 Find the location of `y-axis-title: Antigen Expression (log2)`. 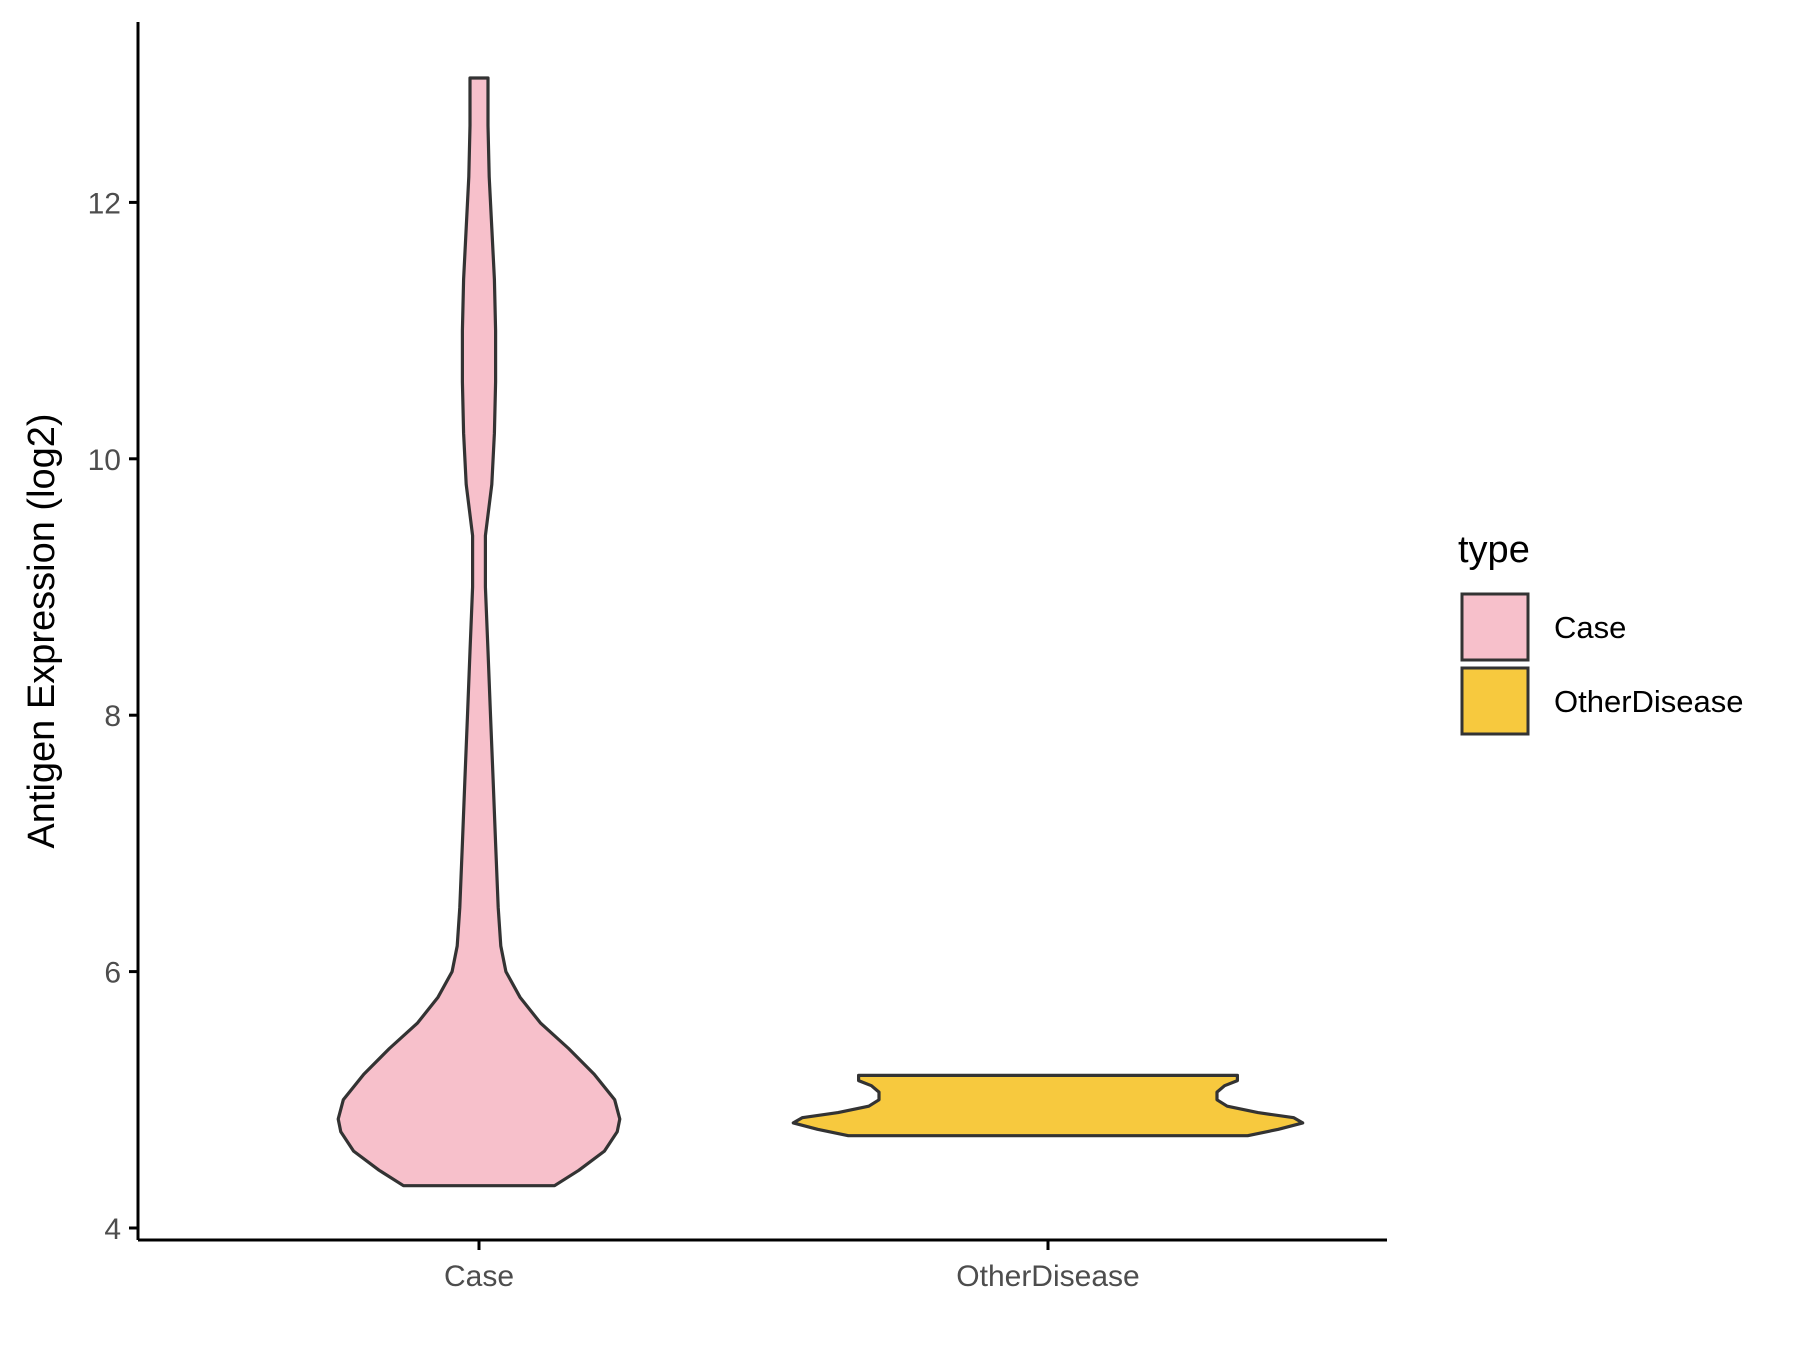

y-axis-title: Antigen Expression (log2) is located at coordinates (42, 630).